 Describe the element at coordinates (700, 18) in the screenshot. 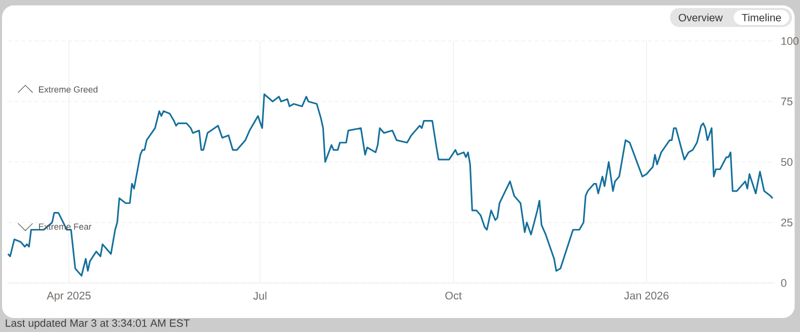

I see `text: Overview` at that location.